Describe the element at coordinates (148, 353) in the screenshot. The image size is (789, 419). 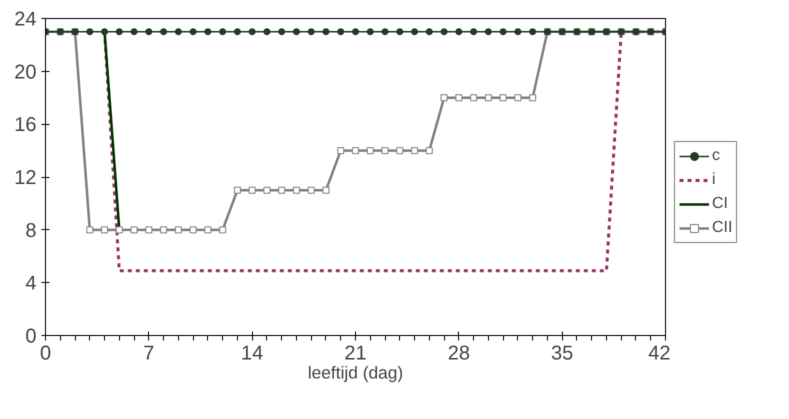
I see `x-tick-label: 7` at that location.